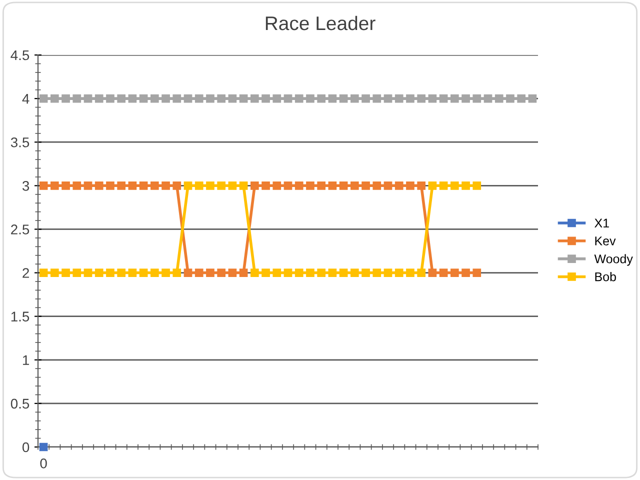  Describe the element at coordinates (601, 223) in the screenshot. I see `legend-label: X1` at that location.